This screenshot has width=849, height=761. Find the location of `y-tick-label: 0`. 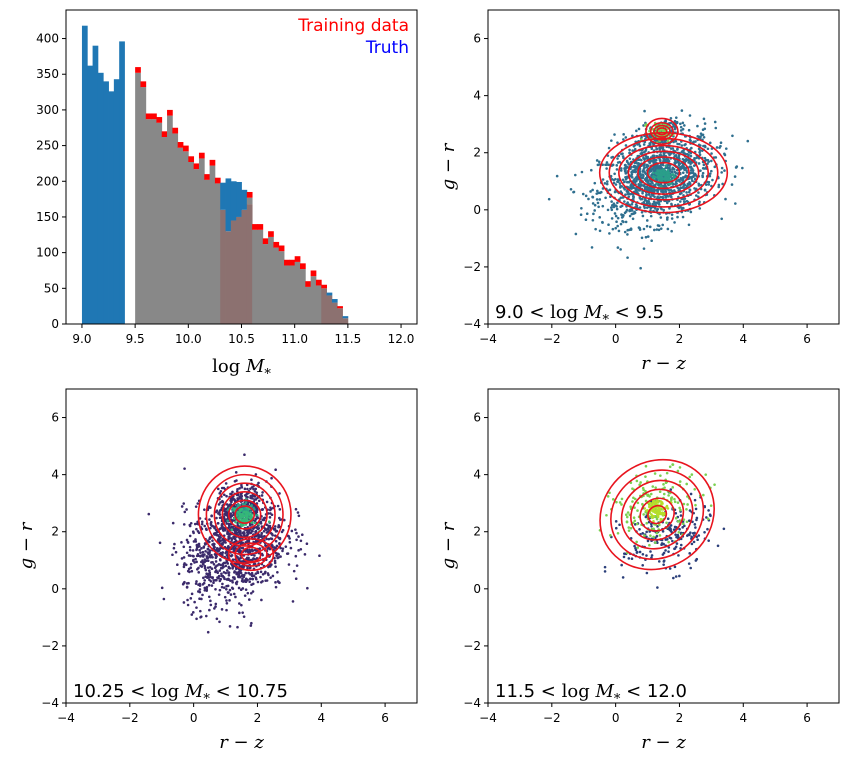

y-tick-label: 0 is located at coordinates (55, 589).